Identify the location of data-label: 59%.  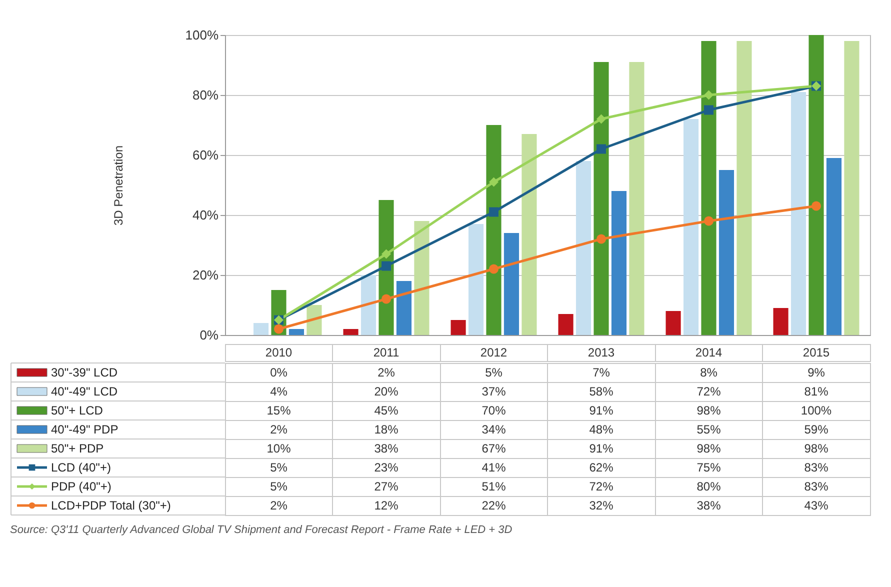
(816, 429).